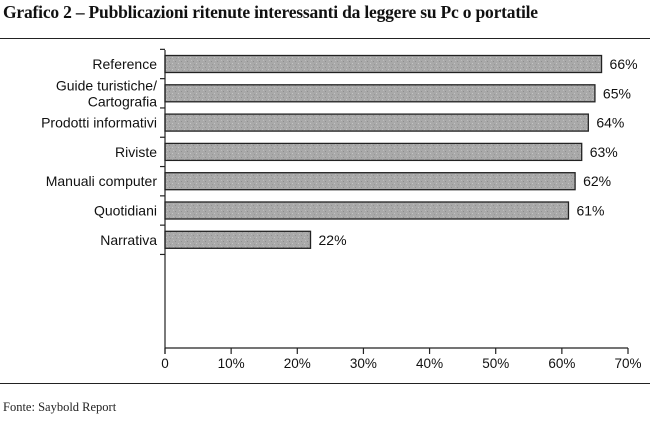 This screenshot has height=428, width=650. What do you see at coordinates (561, 363) in the screenshot?
I see `x-tick-label: 60%` at bounding box center [561, 363].